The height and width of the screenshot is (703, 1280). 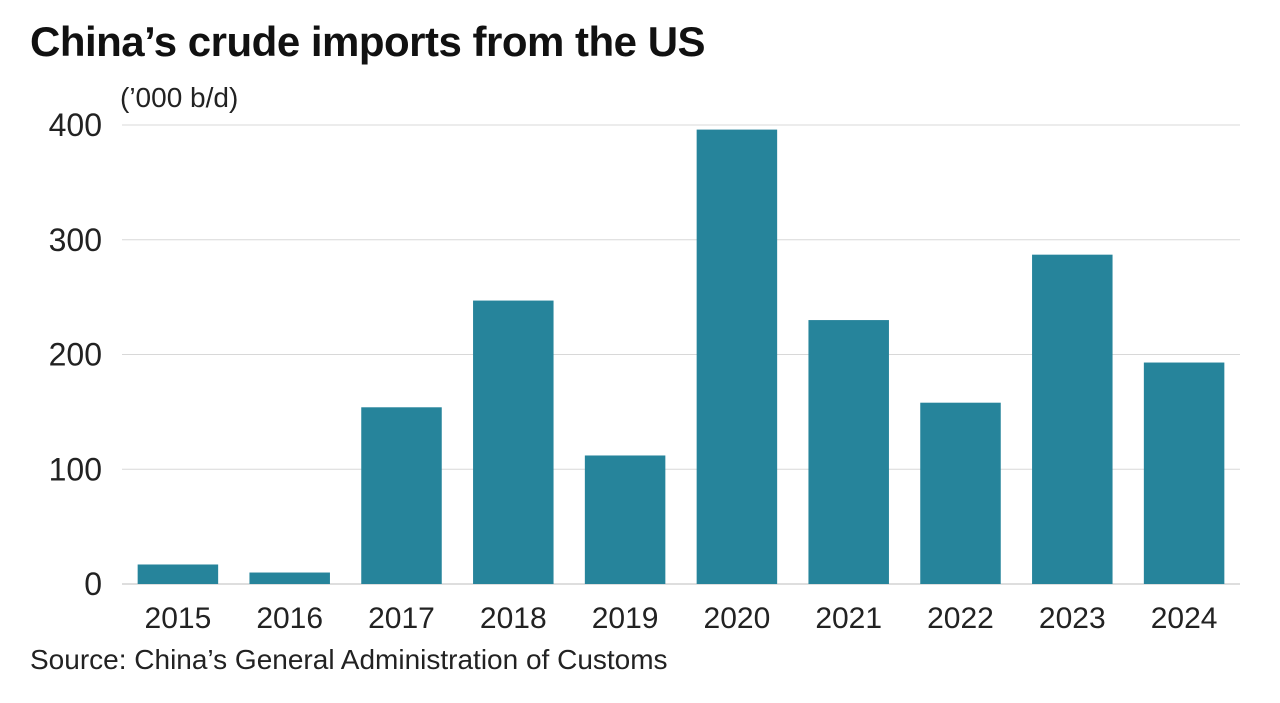 What do you see at coordinates (1184, 618) in the screenshot?
I see `x-tick-label: 2024` at bounding box center [1184, 618].